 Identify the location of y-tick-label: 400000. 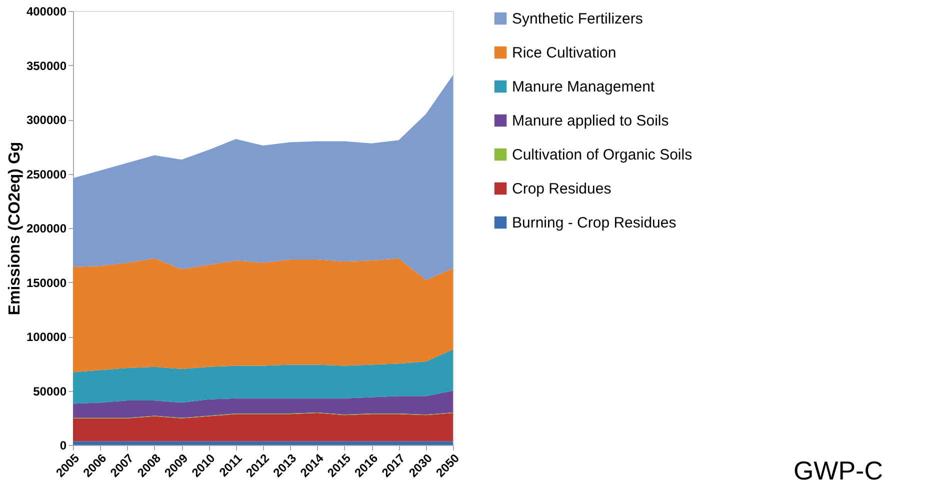
(46, 11).